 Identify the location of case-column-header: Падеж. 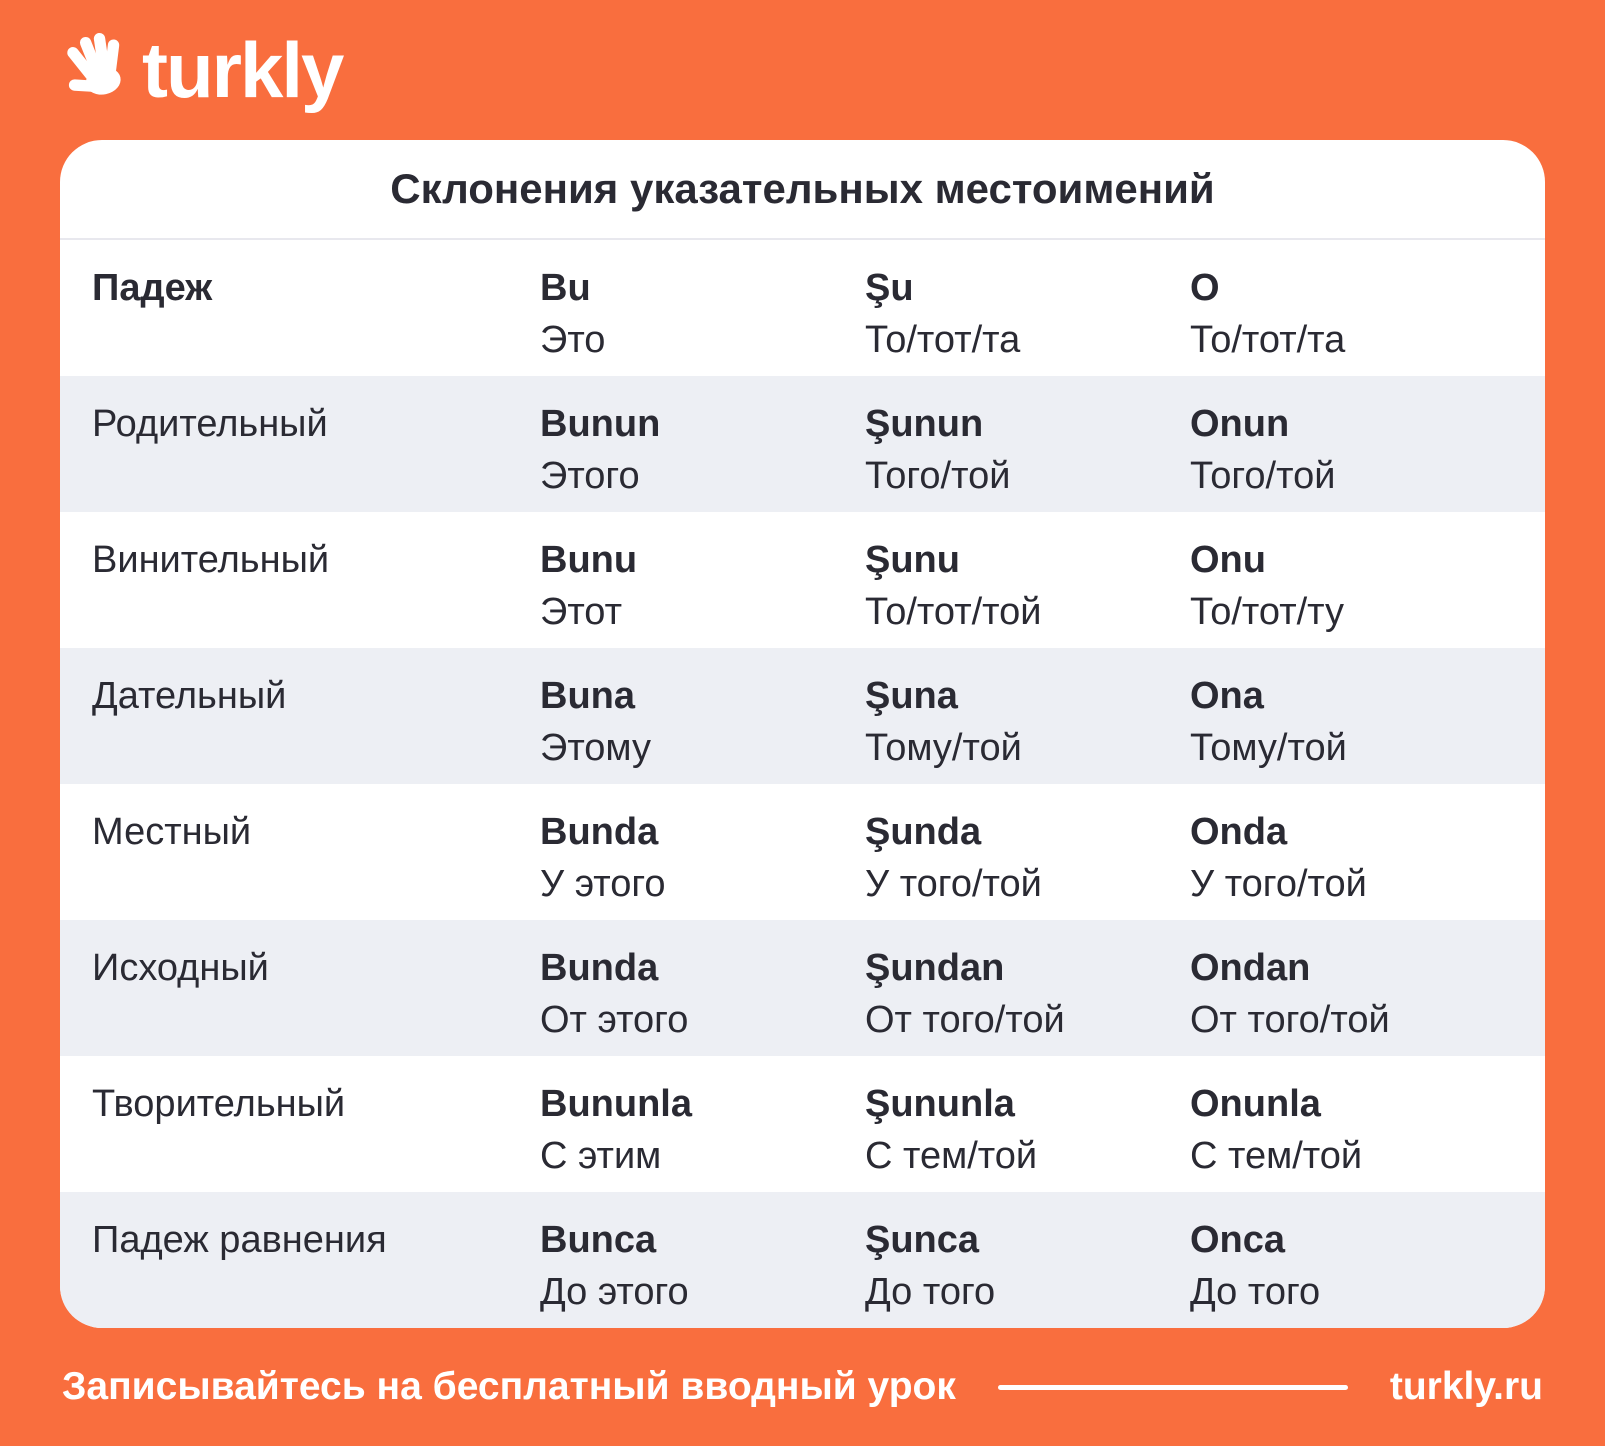
(152, 288).